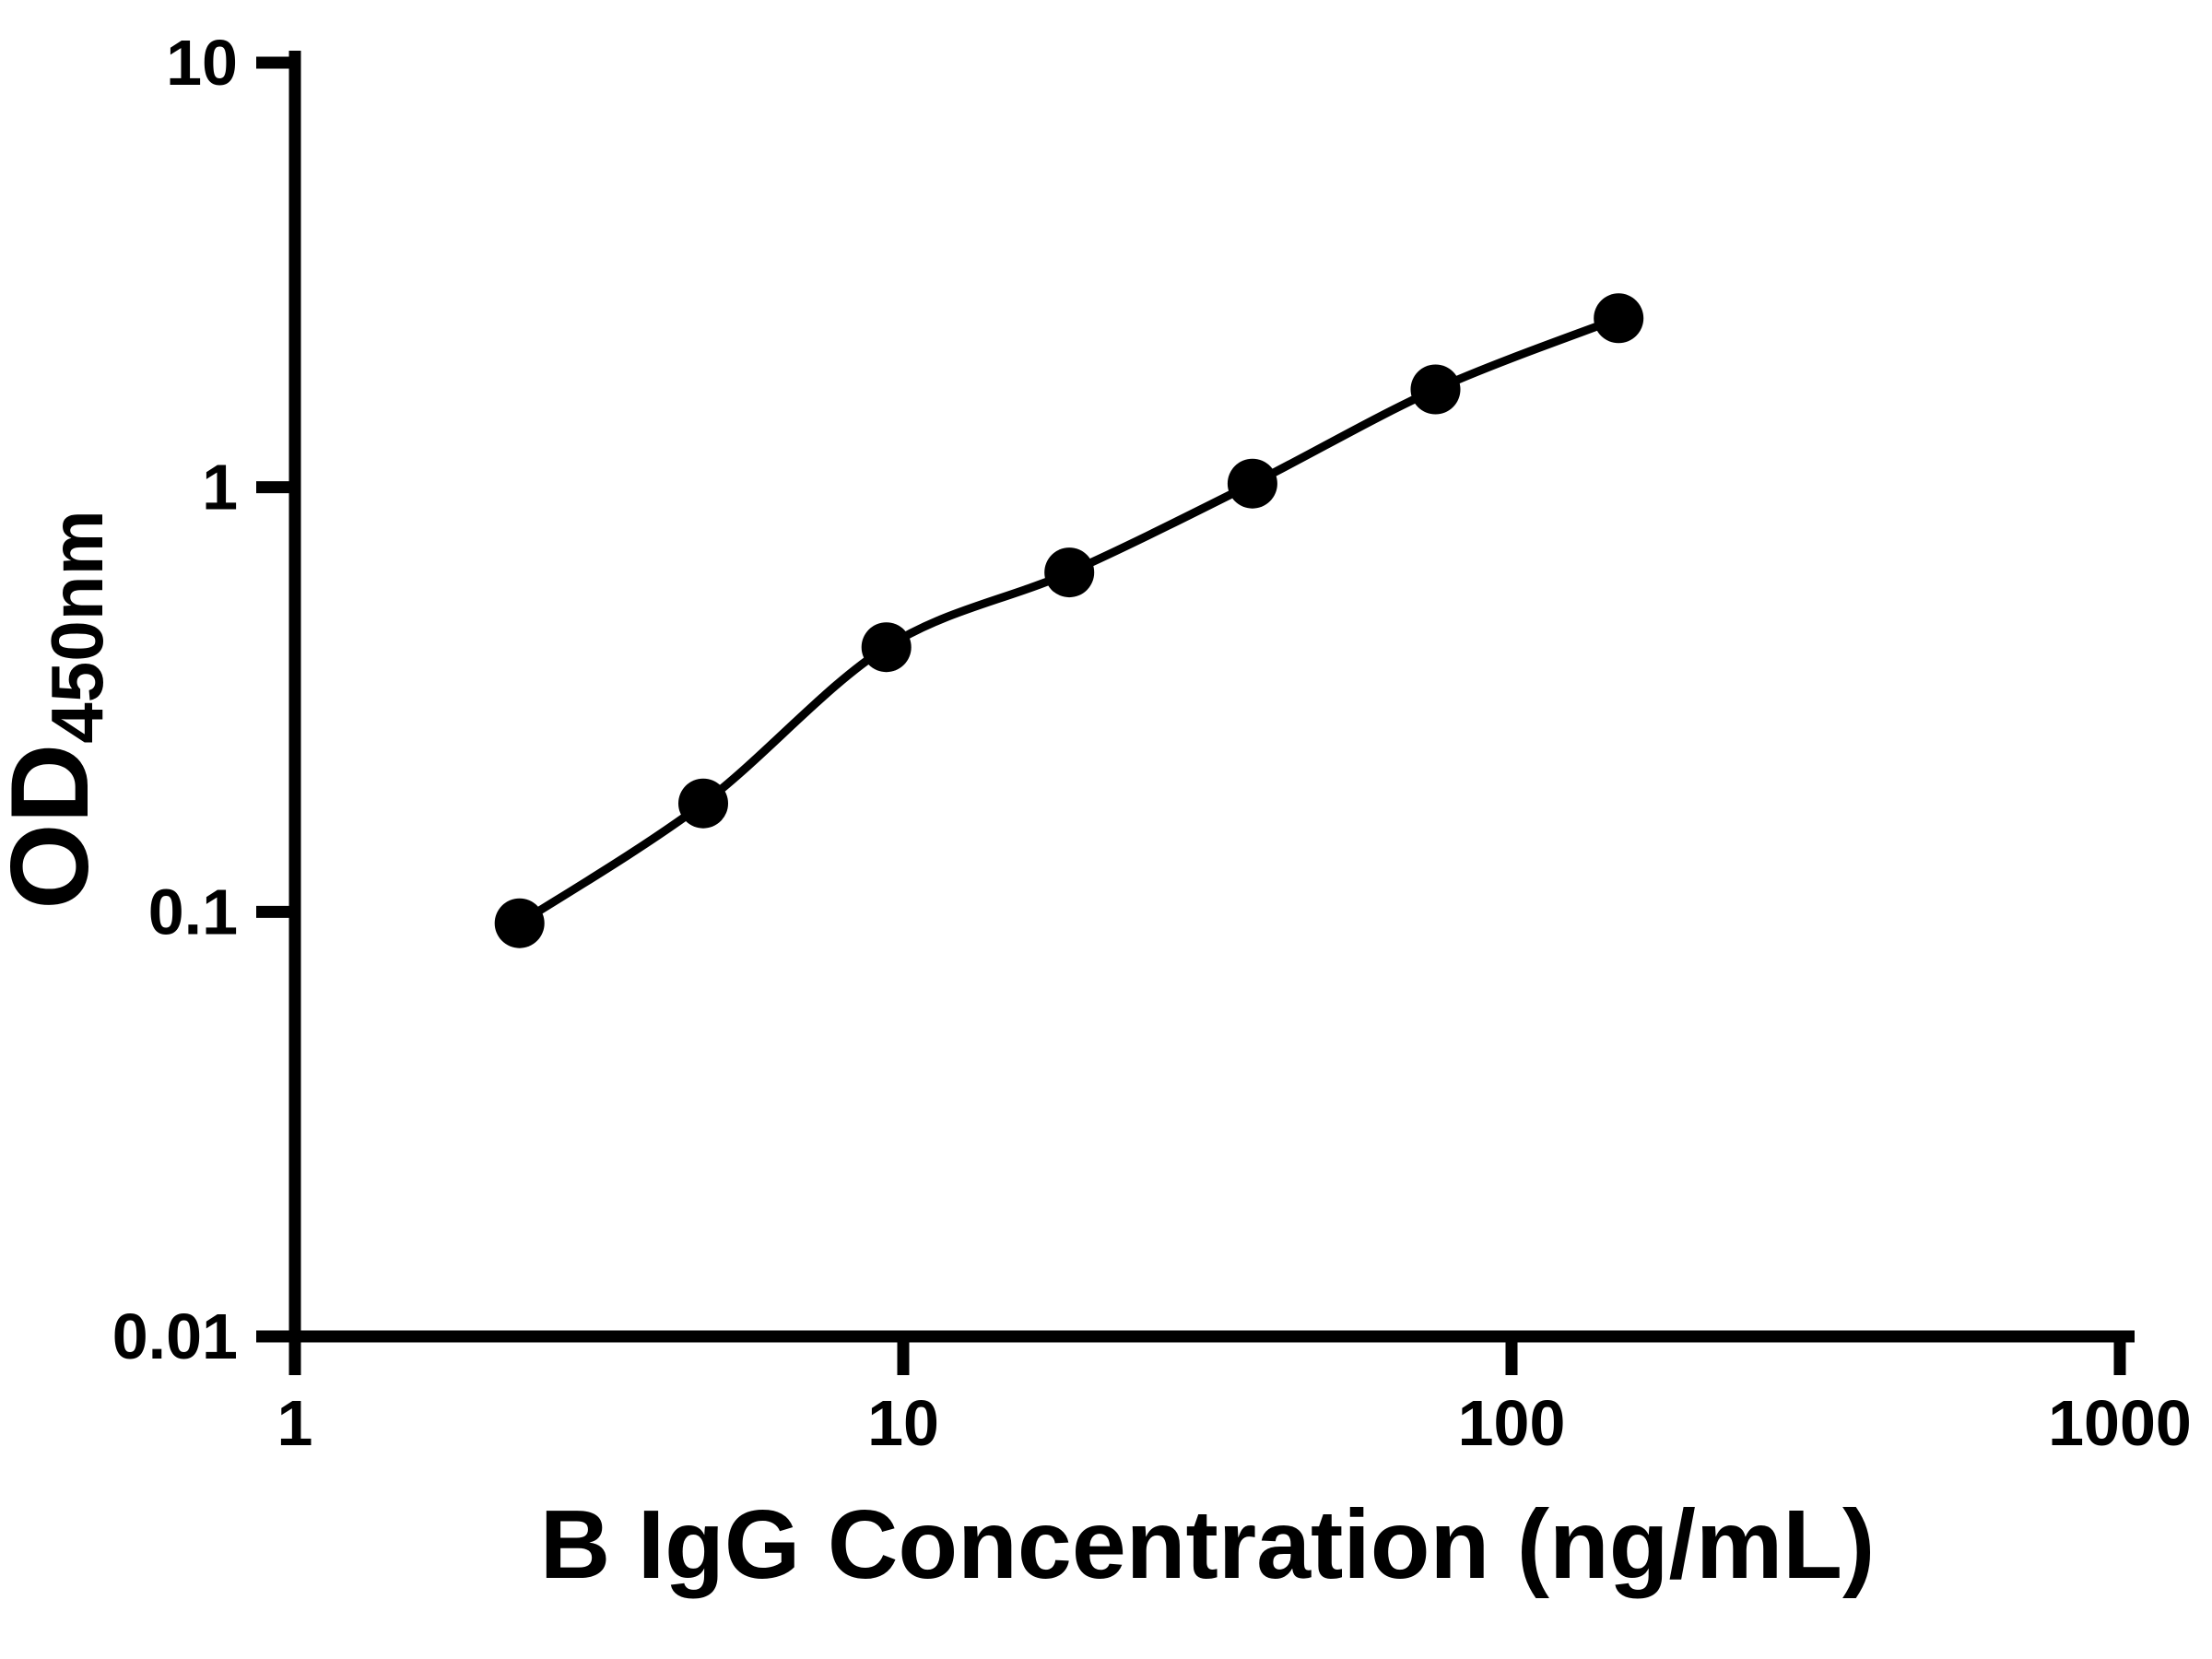 The image size is (2212, 1659). Describe the element at coordinates (295, 1423) in the screenshot. I see `x-tick-label: 1` at that location.